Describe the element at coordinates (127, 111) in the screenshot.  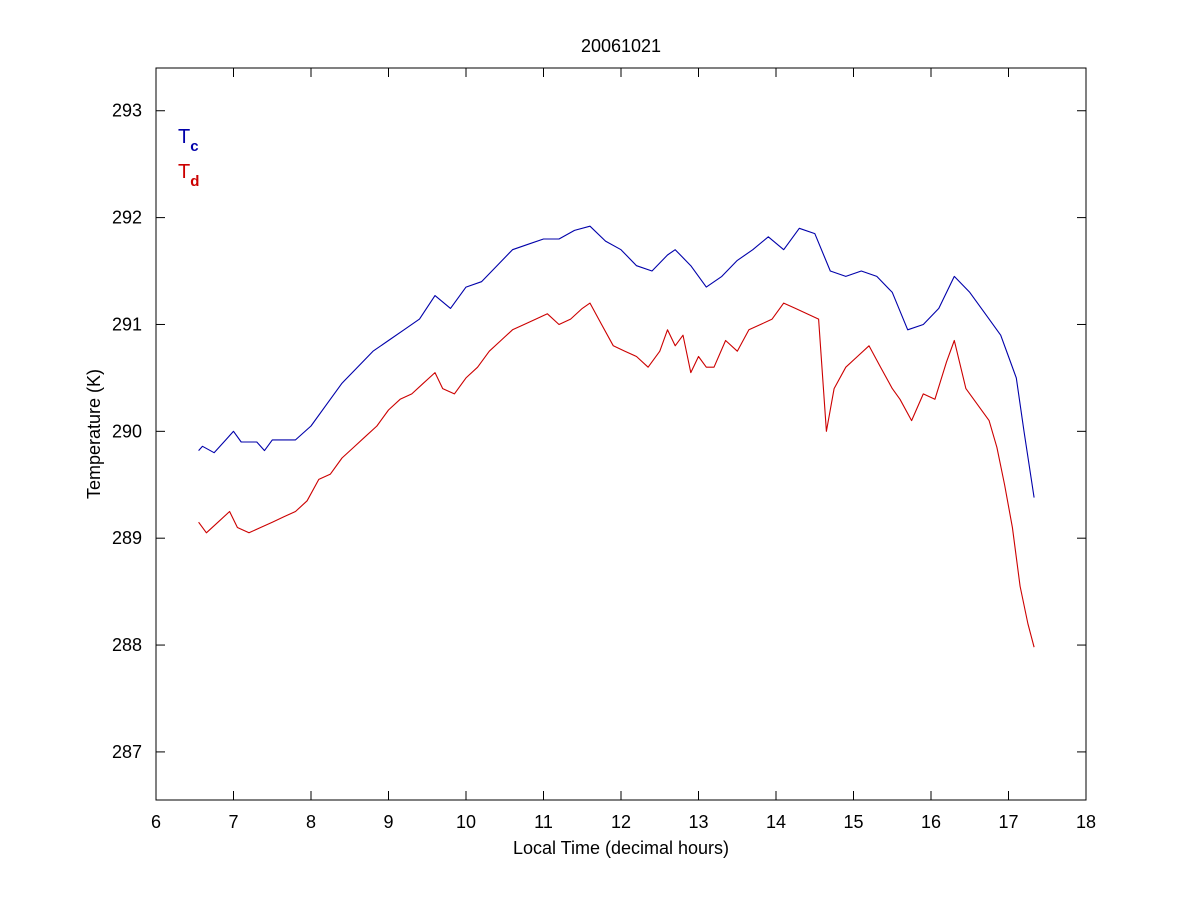
I see `y-tick-label: 293` at that location.